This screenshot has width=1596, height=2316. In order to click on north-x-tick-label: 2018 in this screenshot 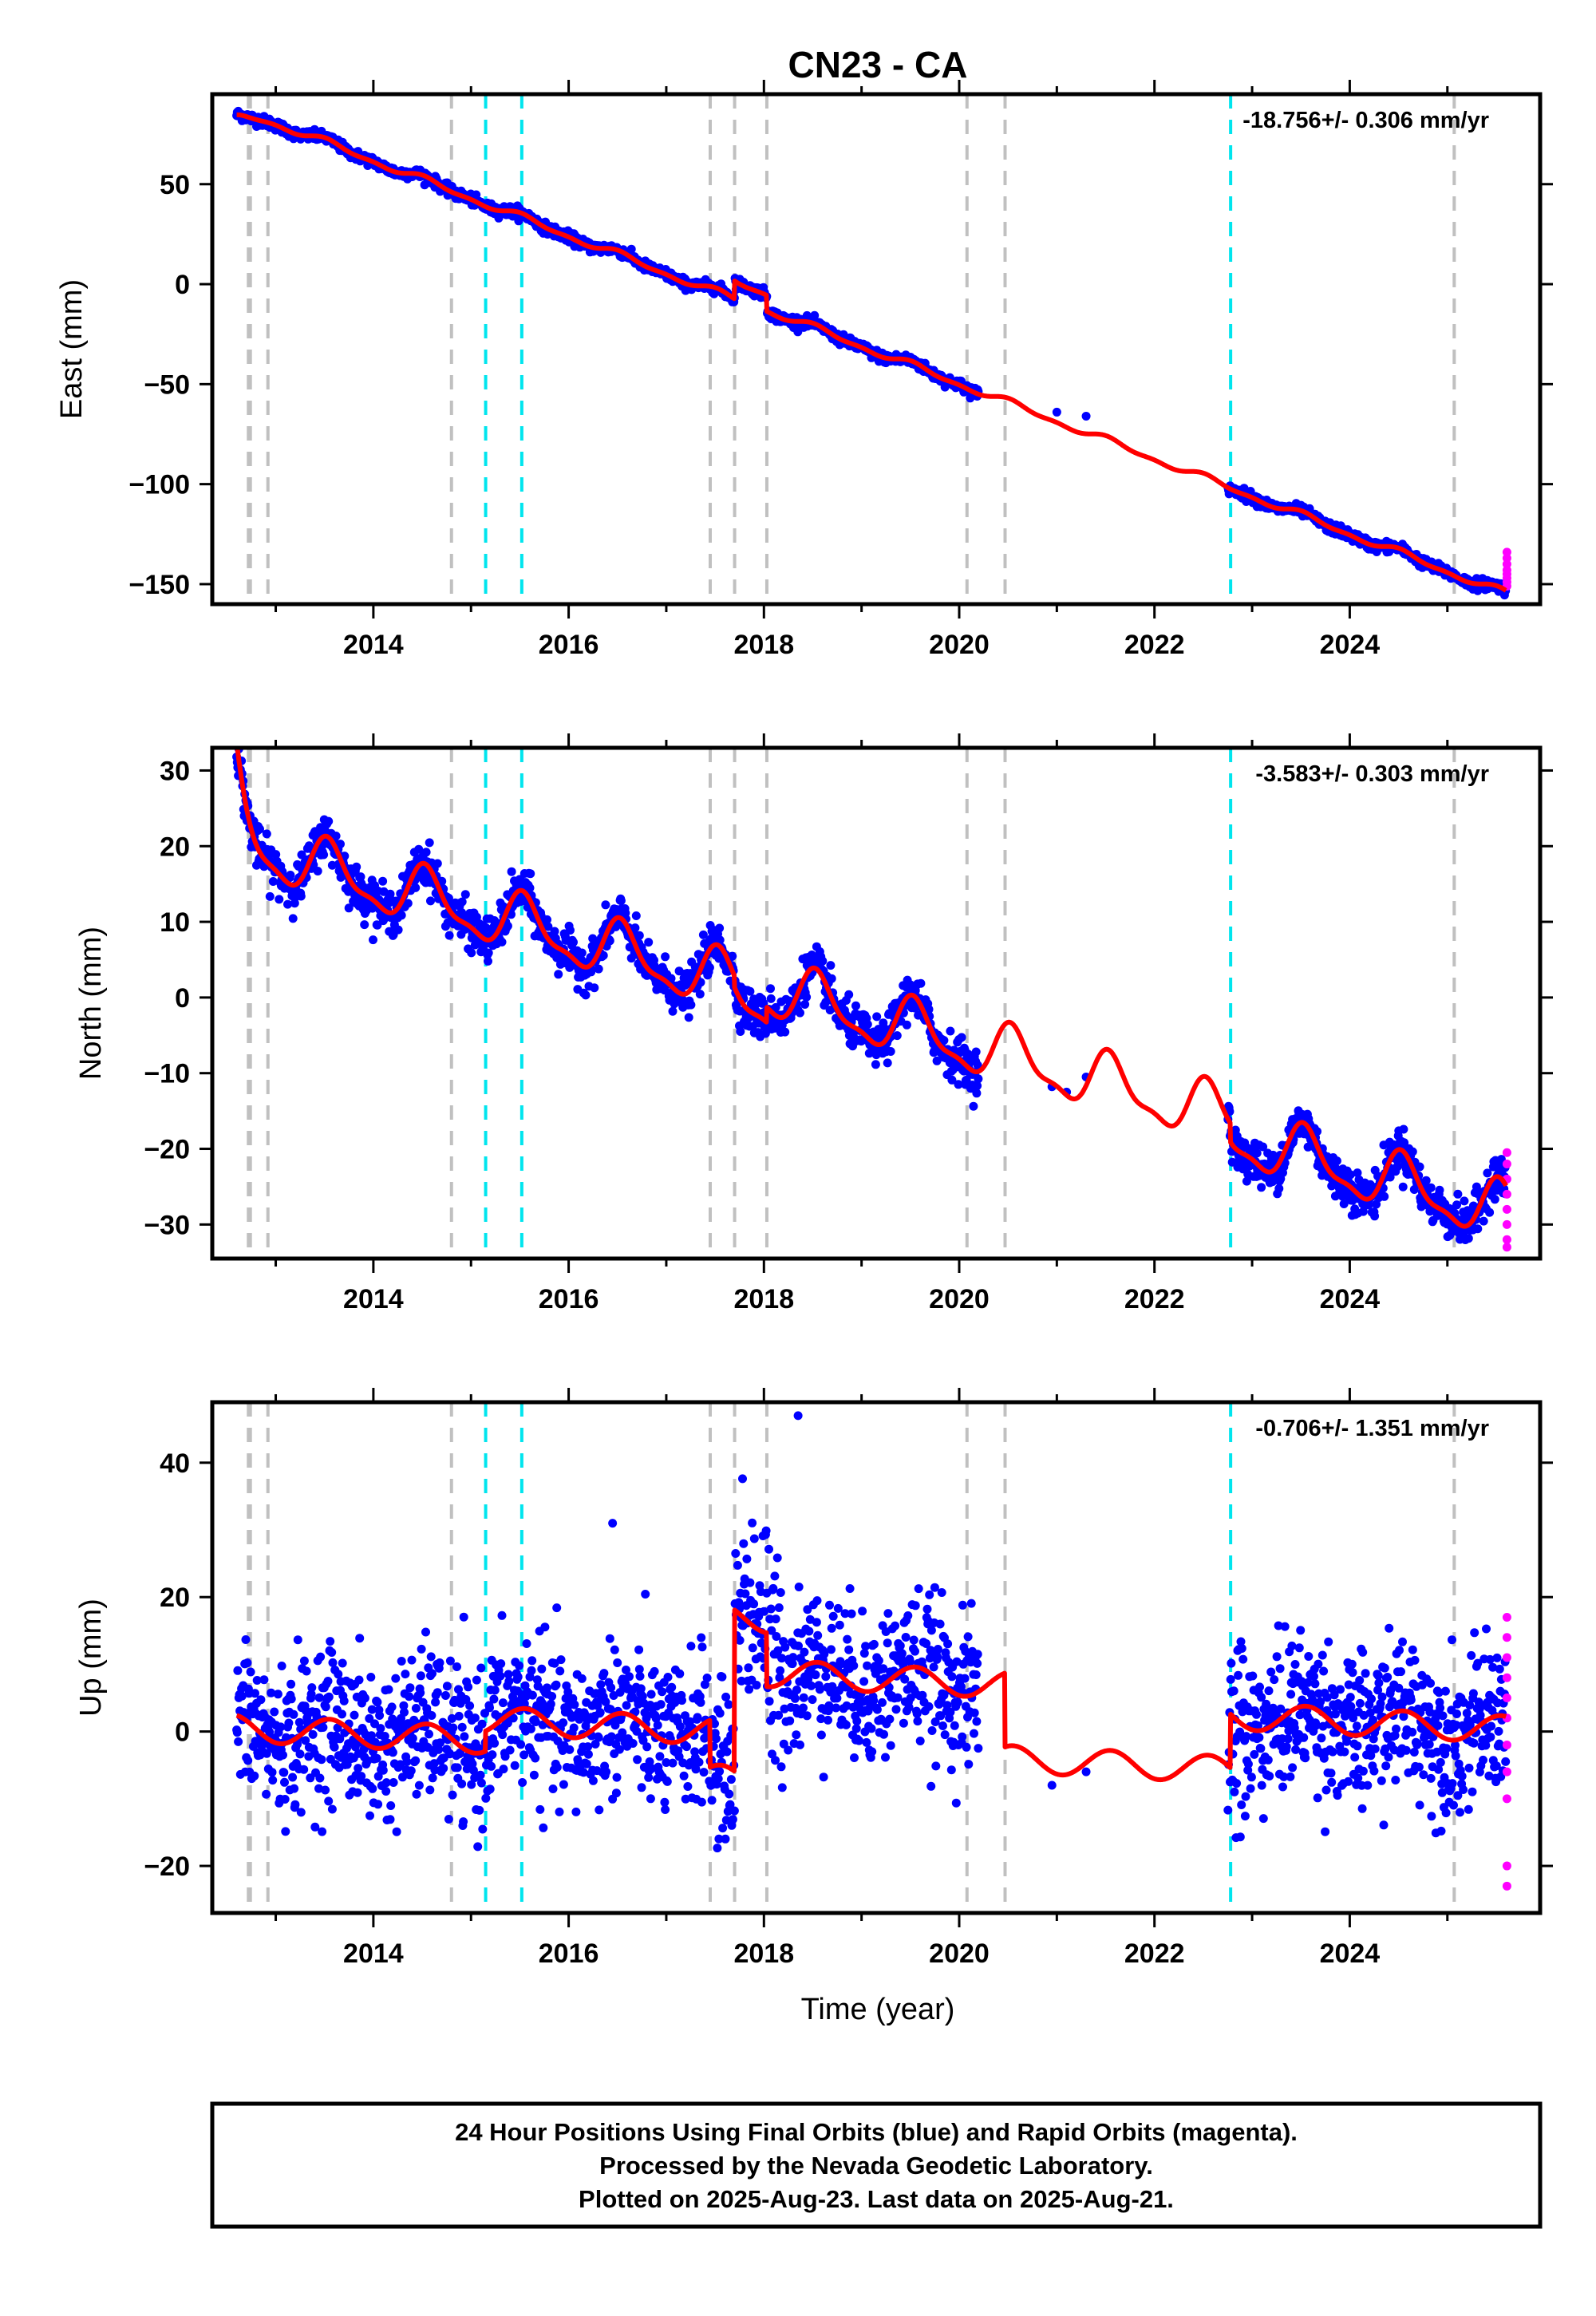, I will do `click(763, 1299)`.